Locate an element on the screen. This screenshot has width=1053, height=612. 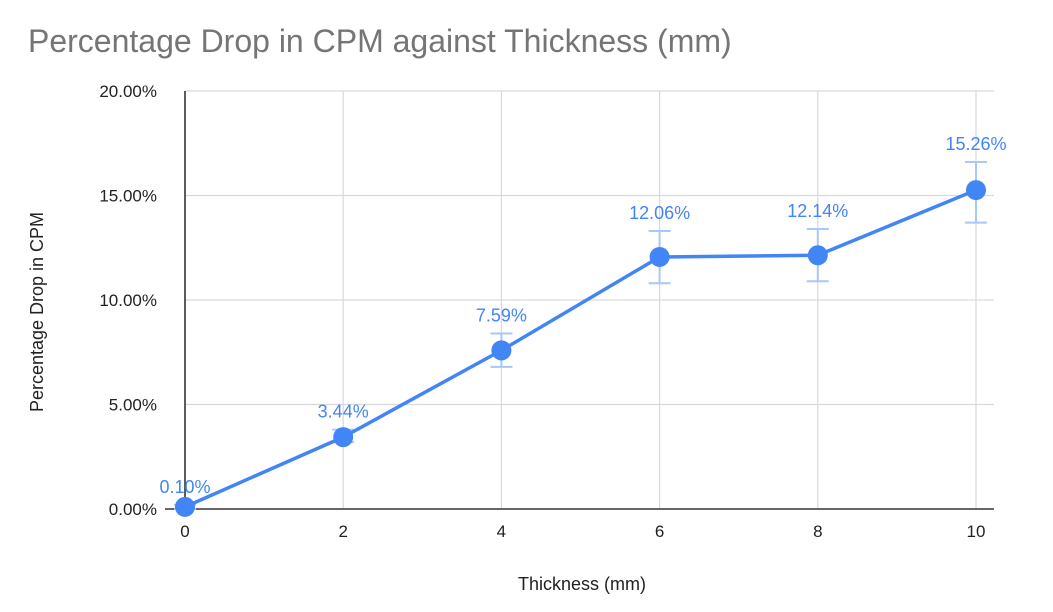
data-label-2: 7.59% is located at coordinates (501, 315).